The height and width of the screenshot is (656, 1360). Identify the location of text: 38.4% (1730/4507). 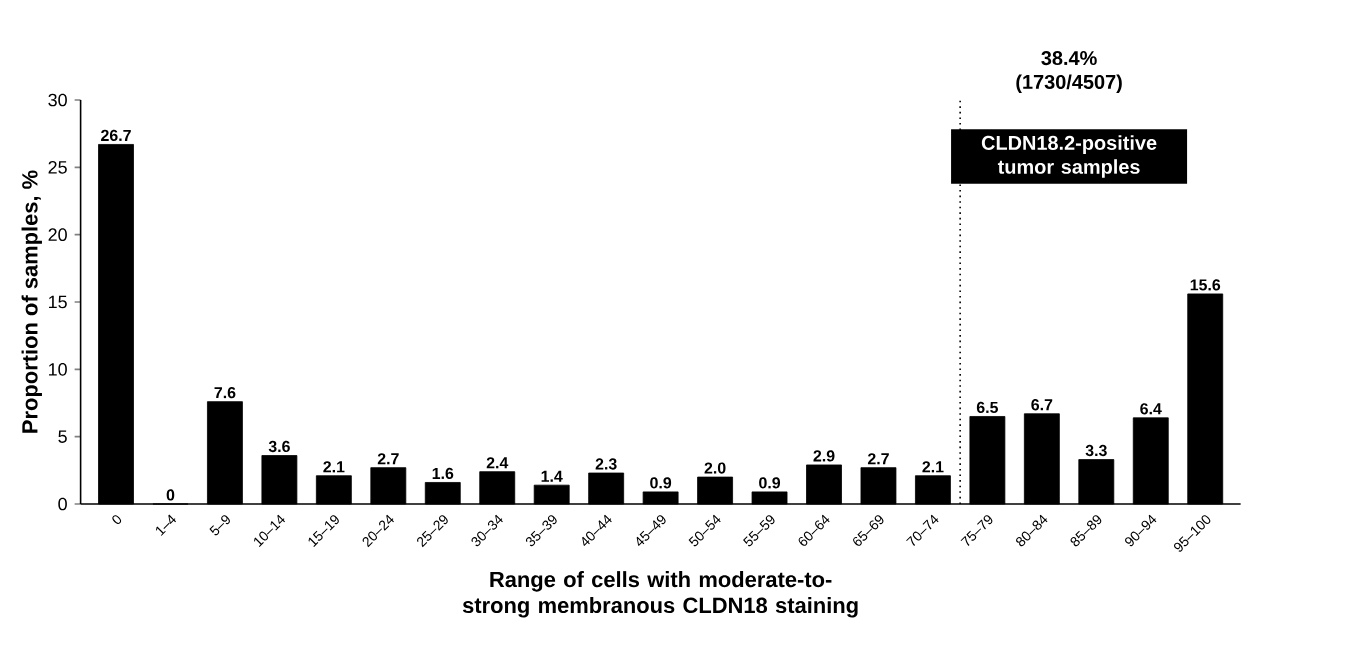
(1069, 72).